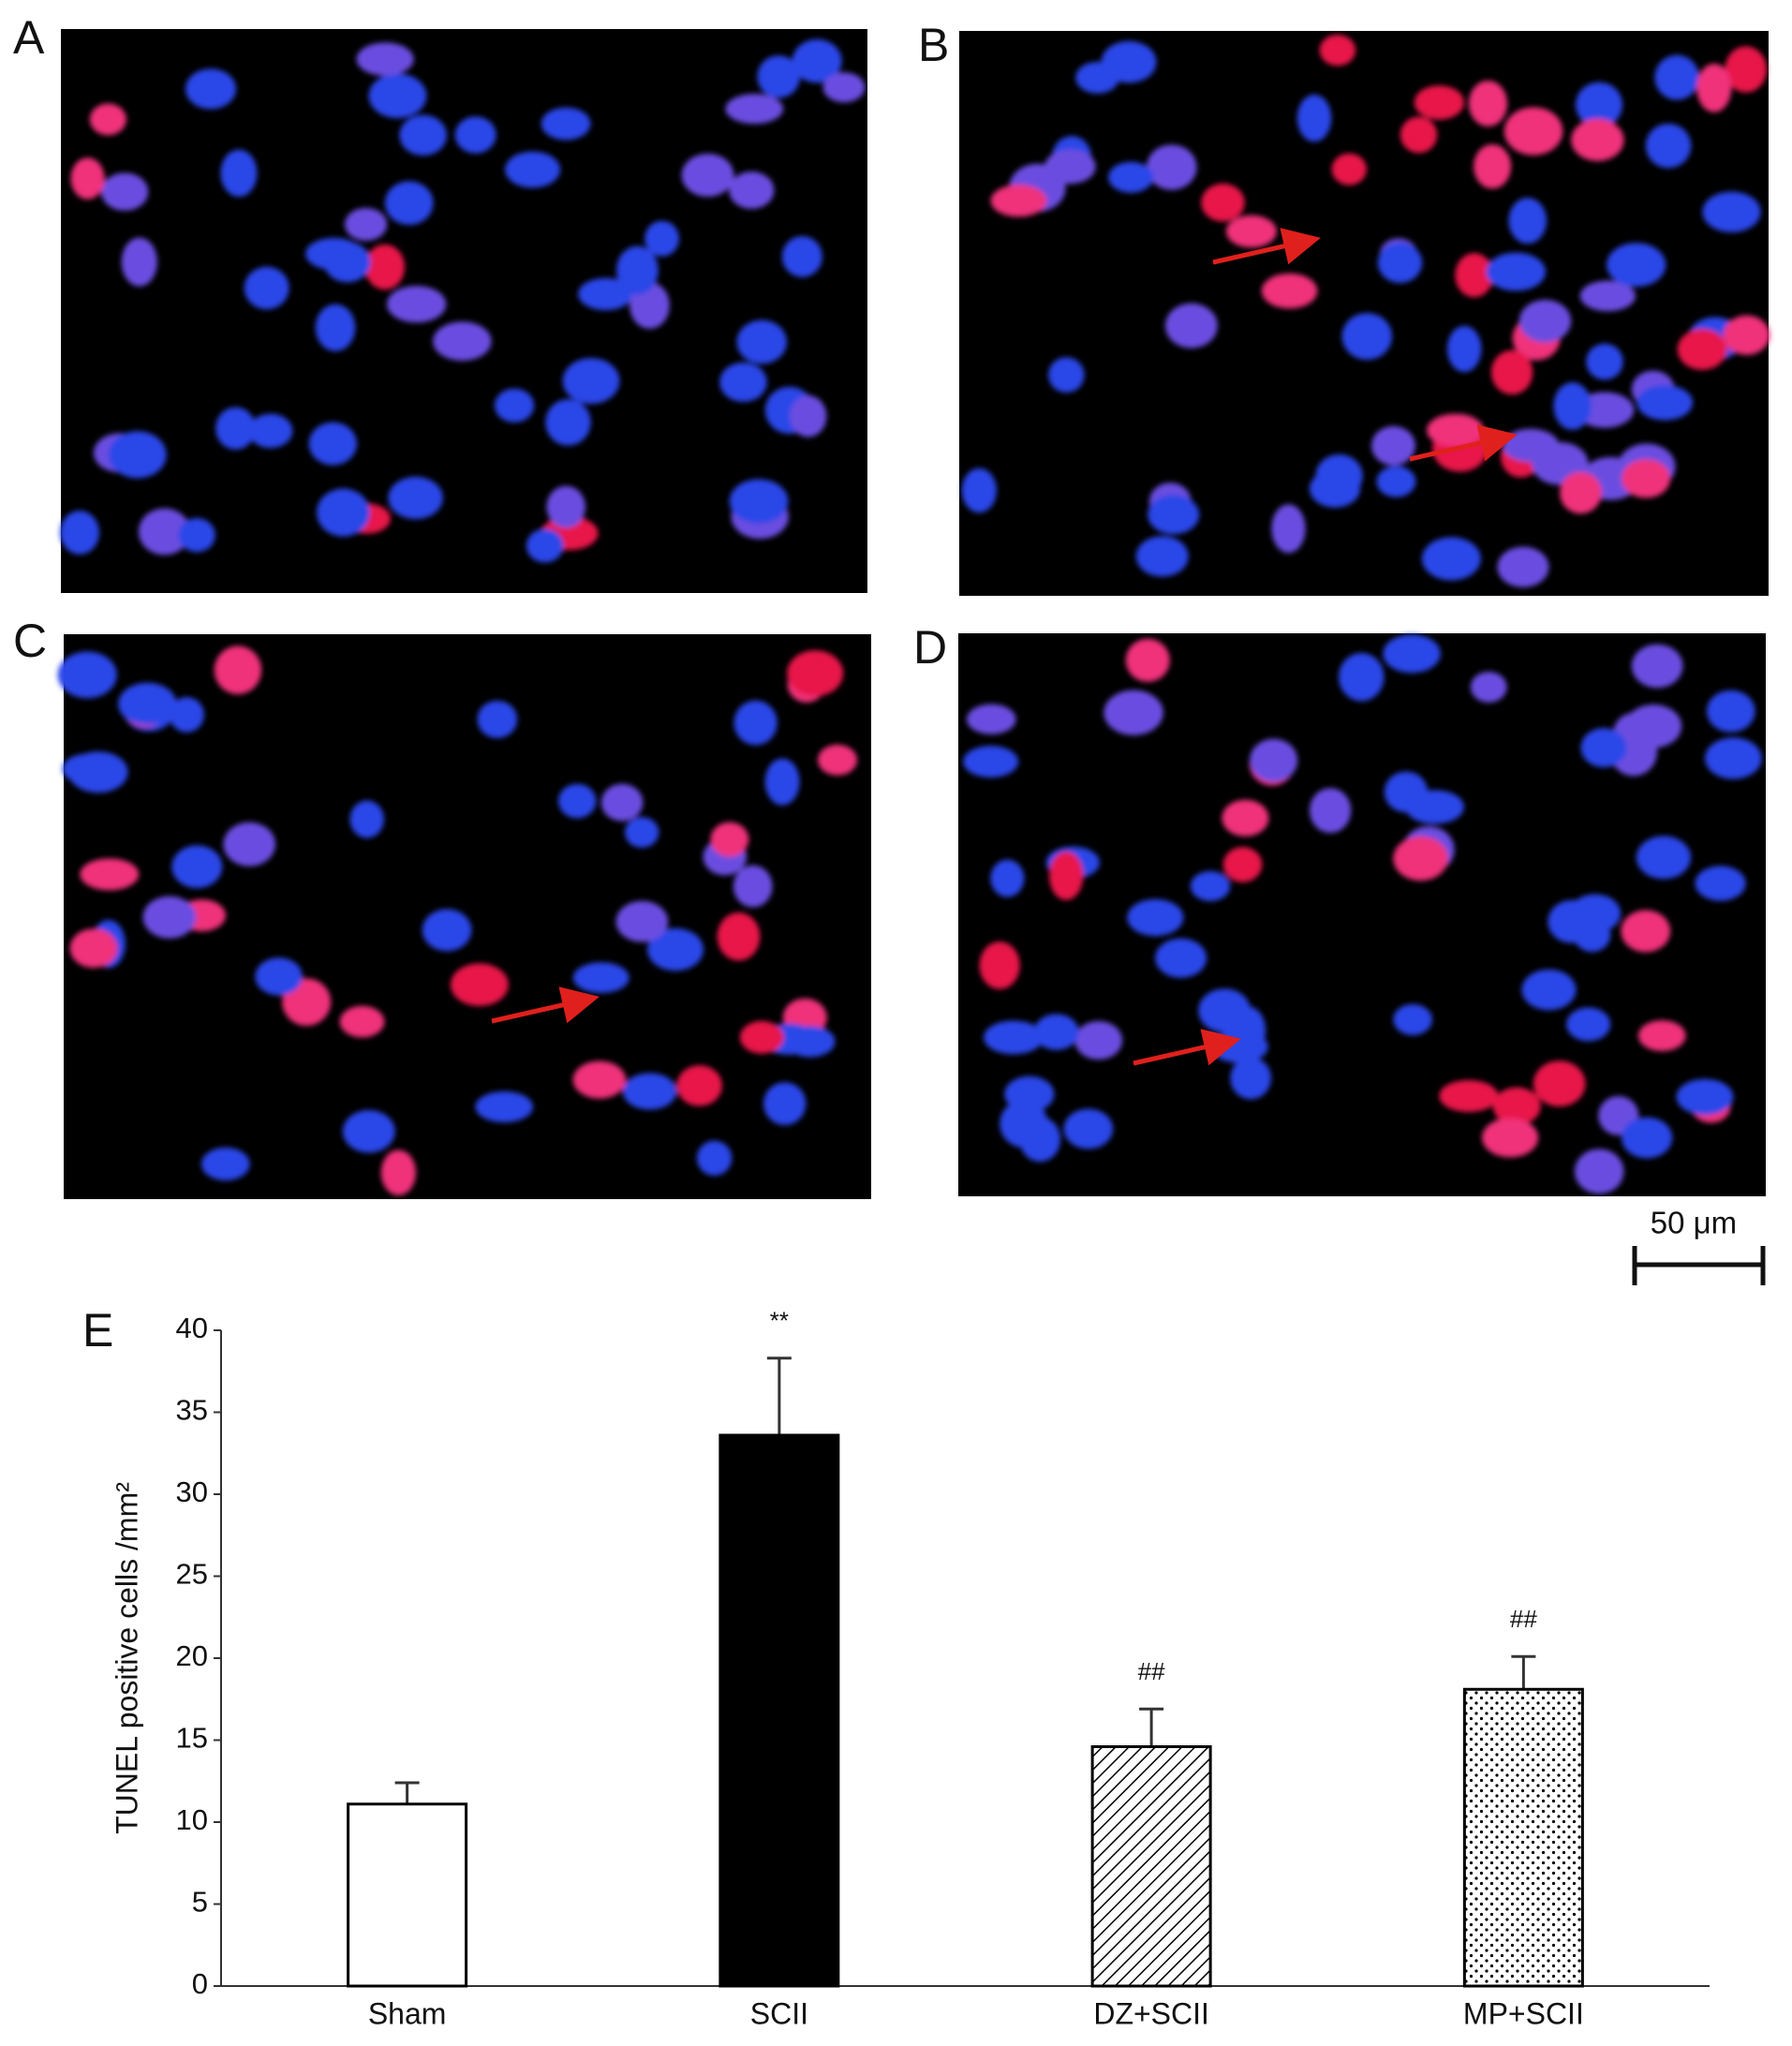 This screenshot has width=1792, height=2046. I want to click on y-axis-label: TUNEL positive cells /mm², so click(126, 1658).